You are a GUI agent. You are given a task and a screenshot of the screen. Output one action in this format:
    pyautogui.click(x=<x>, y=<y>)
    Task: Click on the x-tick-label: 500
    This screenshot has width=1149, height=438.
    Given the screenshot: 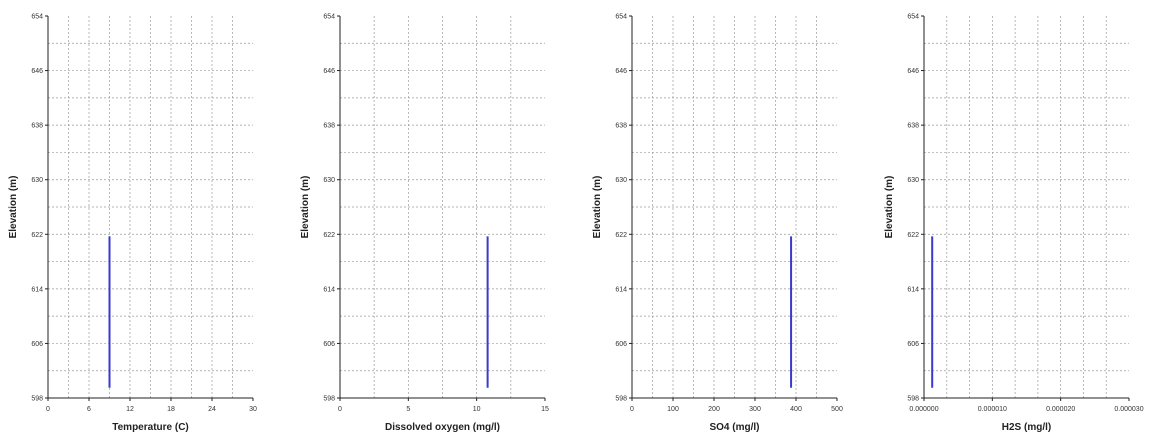 What is the action you would take?
    pyautogui.click(x=837, y=409)
    